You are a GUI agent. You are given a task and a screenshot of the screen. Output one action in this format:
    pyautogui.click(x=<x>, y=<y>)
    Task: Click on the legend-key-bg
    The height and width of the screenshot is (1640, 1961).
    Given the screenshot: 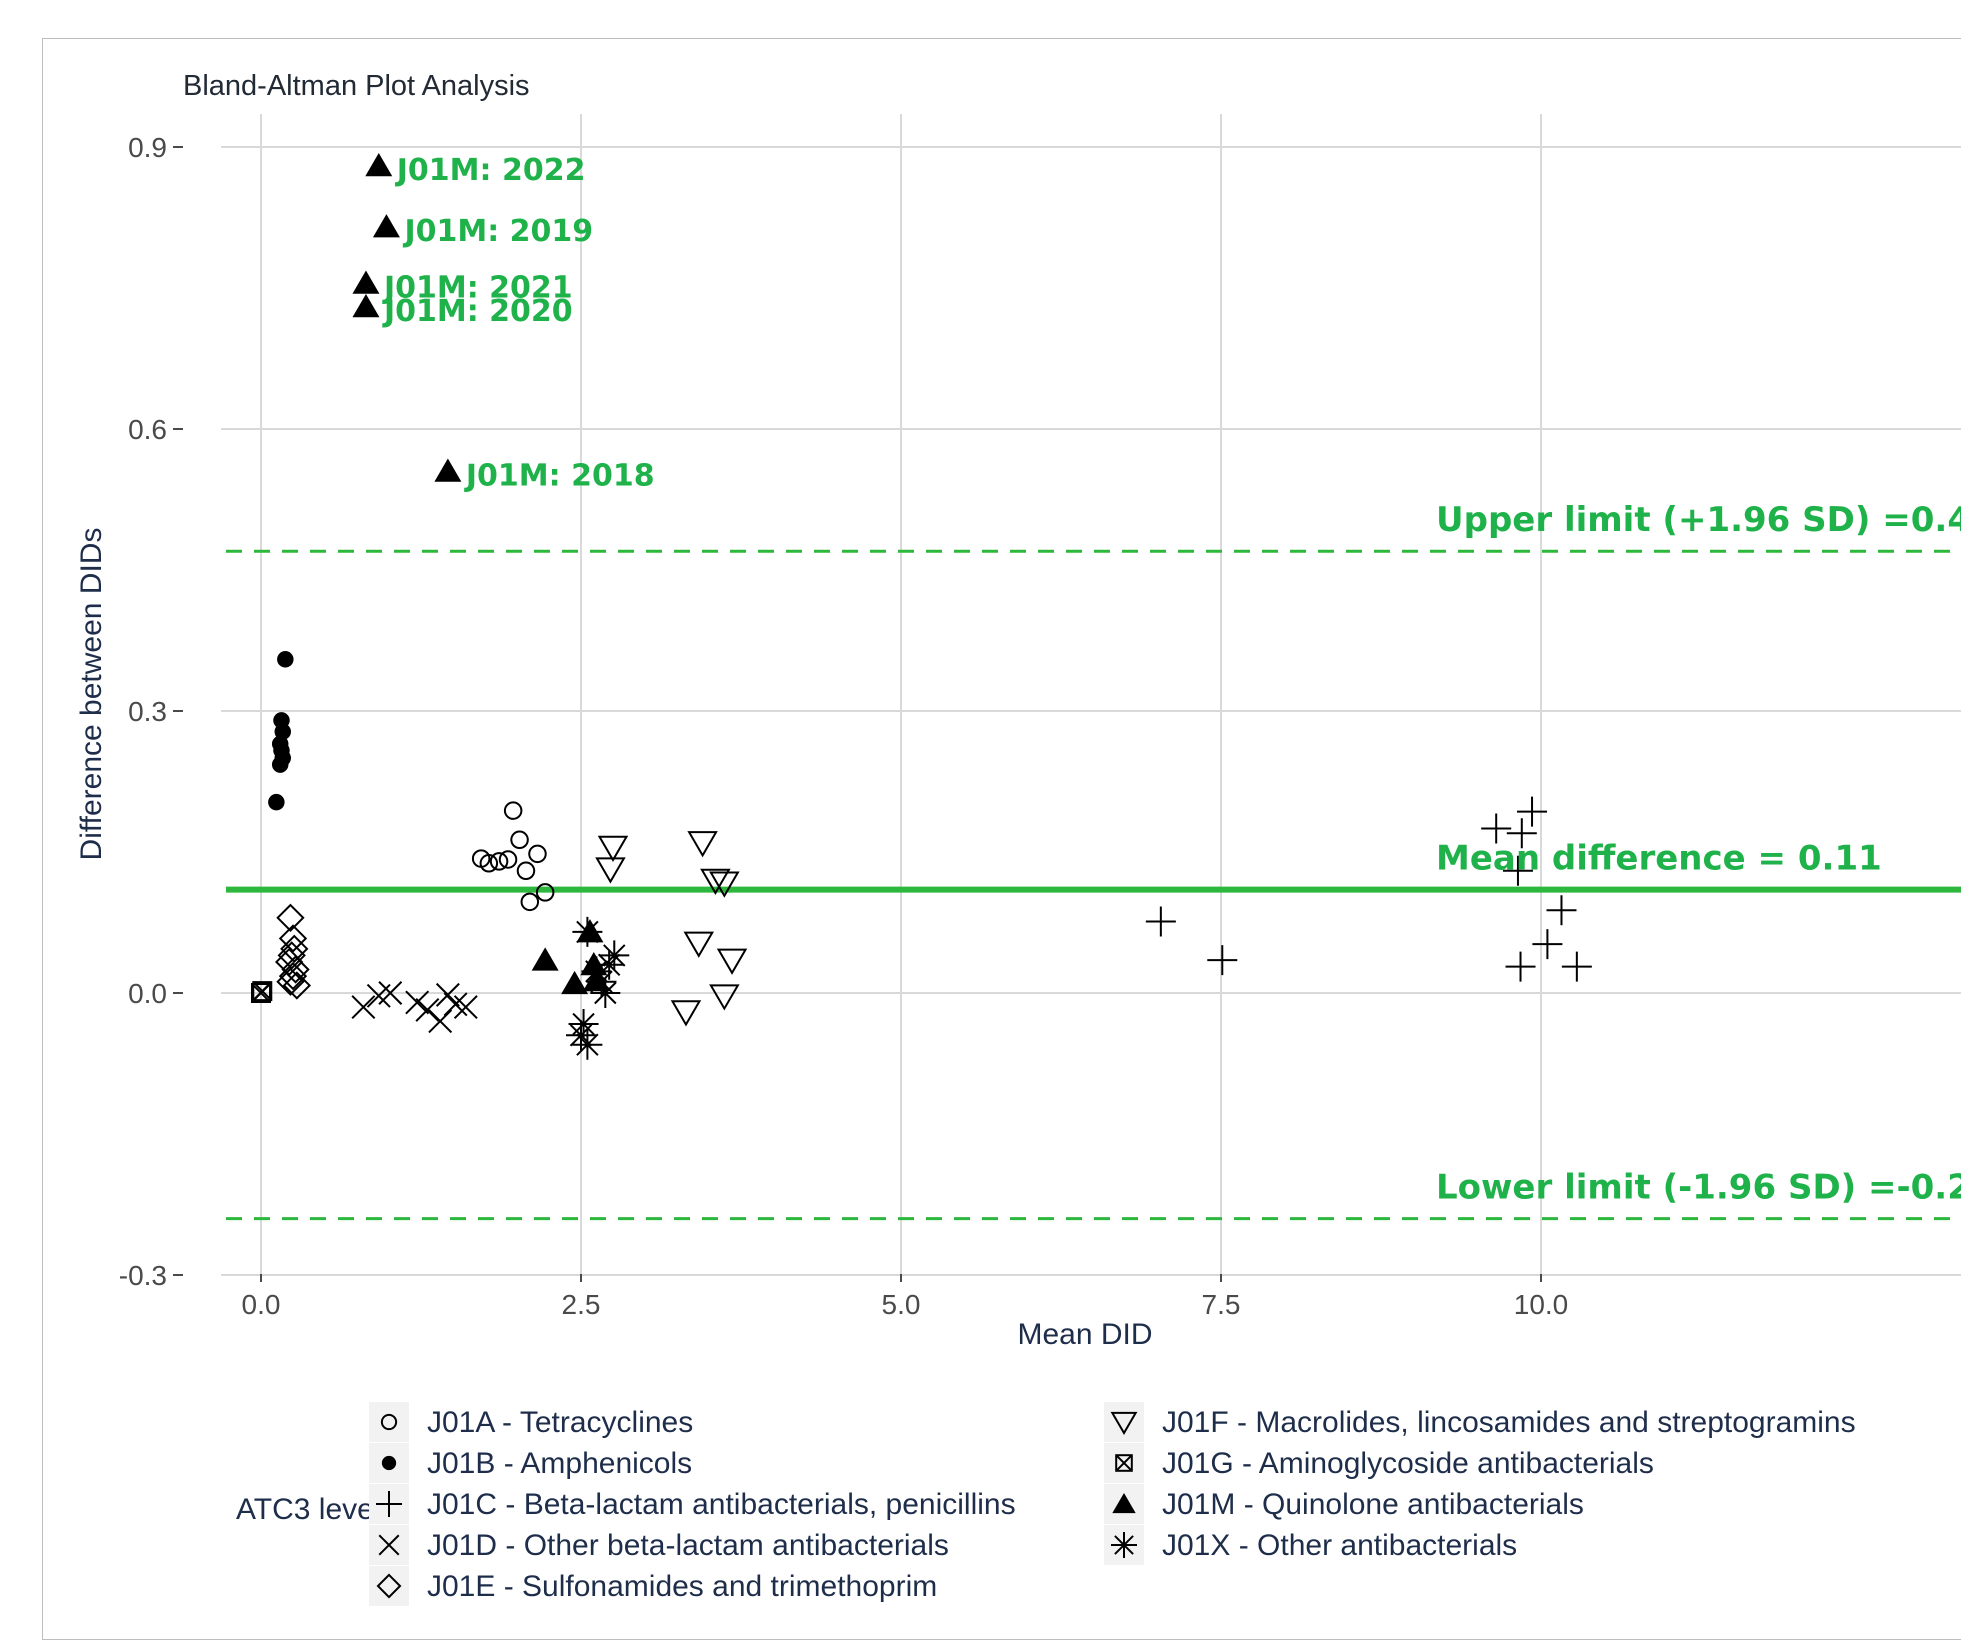 What is the action you would take?
    pyautogui.click(x=1124, y=1422)
    